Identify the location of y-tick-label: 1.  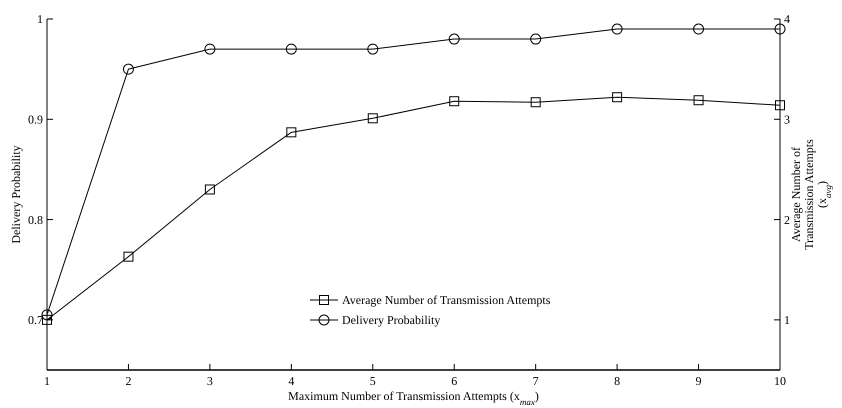
(40, 19).